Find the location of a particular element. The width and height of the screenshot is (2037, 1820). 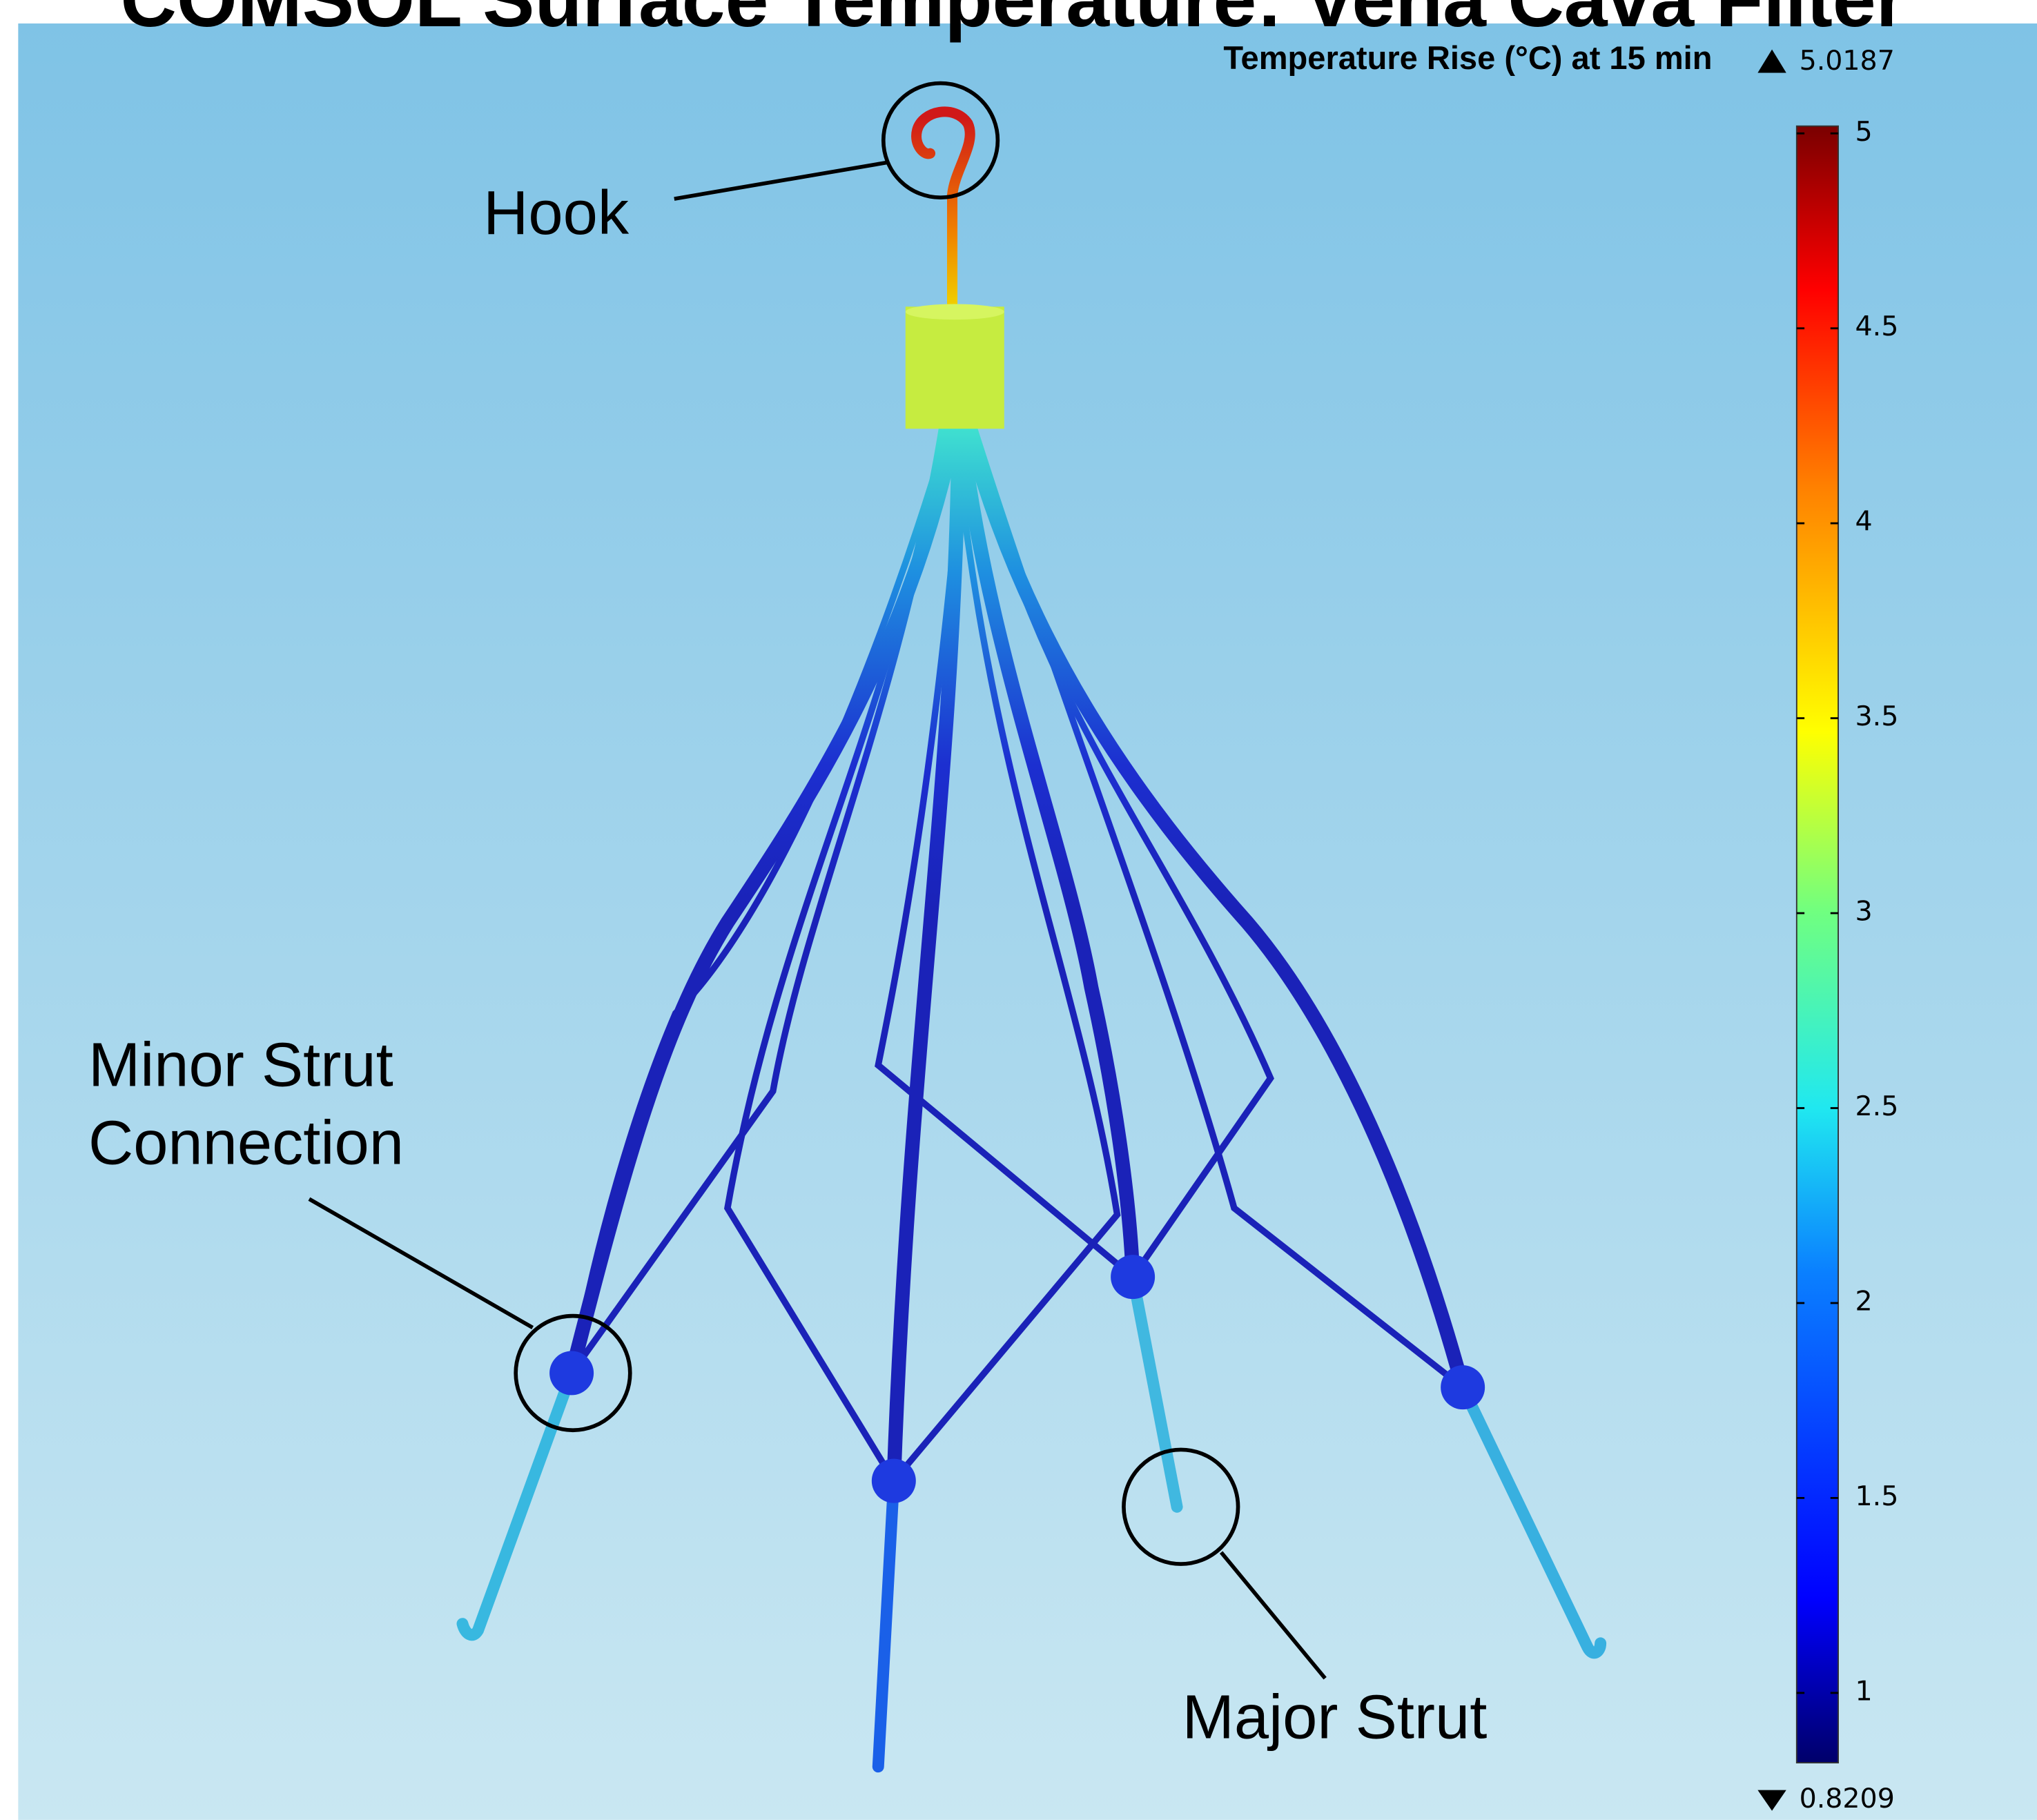

colorbar-tick-label: 3.5 is located at coordinates (1877, 716).